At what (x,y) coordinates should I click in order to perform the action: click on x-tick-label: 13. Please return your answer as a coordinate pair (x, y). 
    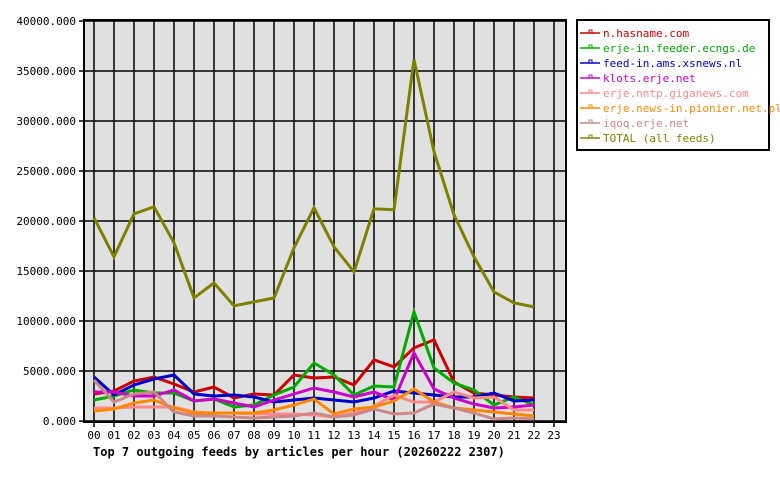
    Looking at the image, I should click on (353, 435).